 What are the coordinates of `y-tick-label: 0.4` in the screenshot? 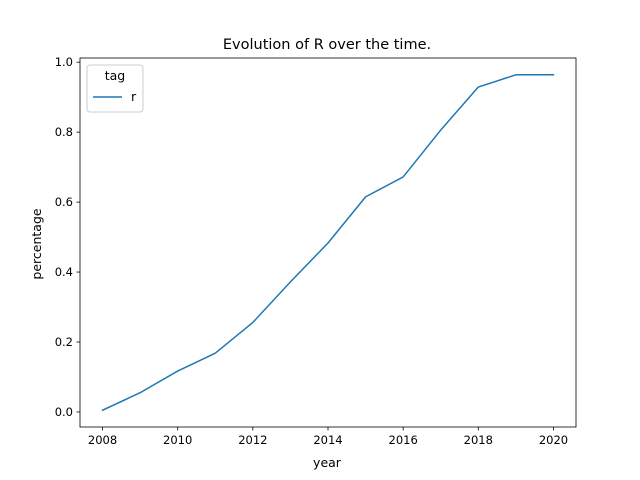 It's located at (64, 272).